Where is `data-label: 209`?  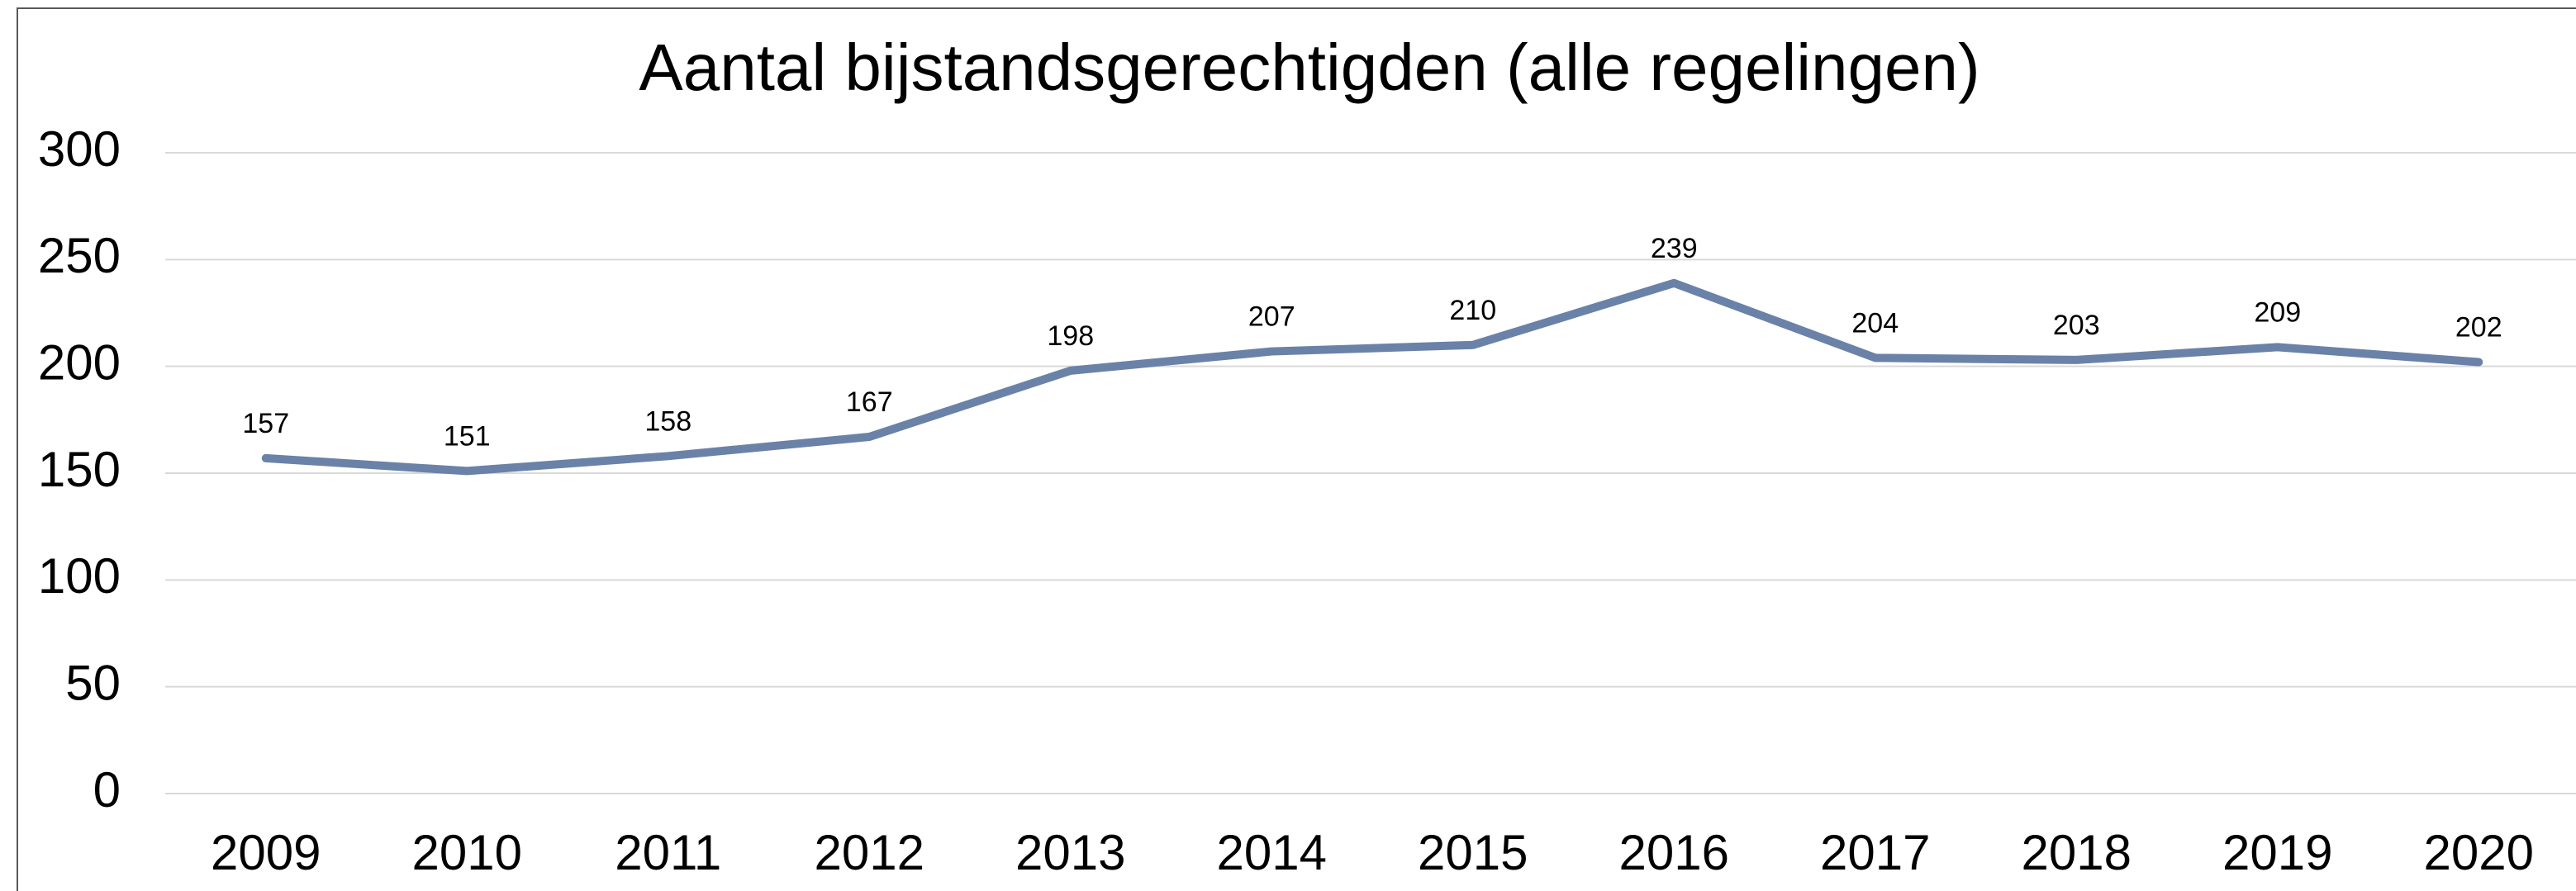 data-label: 209 is located at coordinates (2277, 312).